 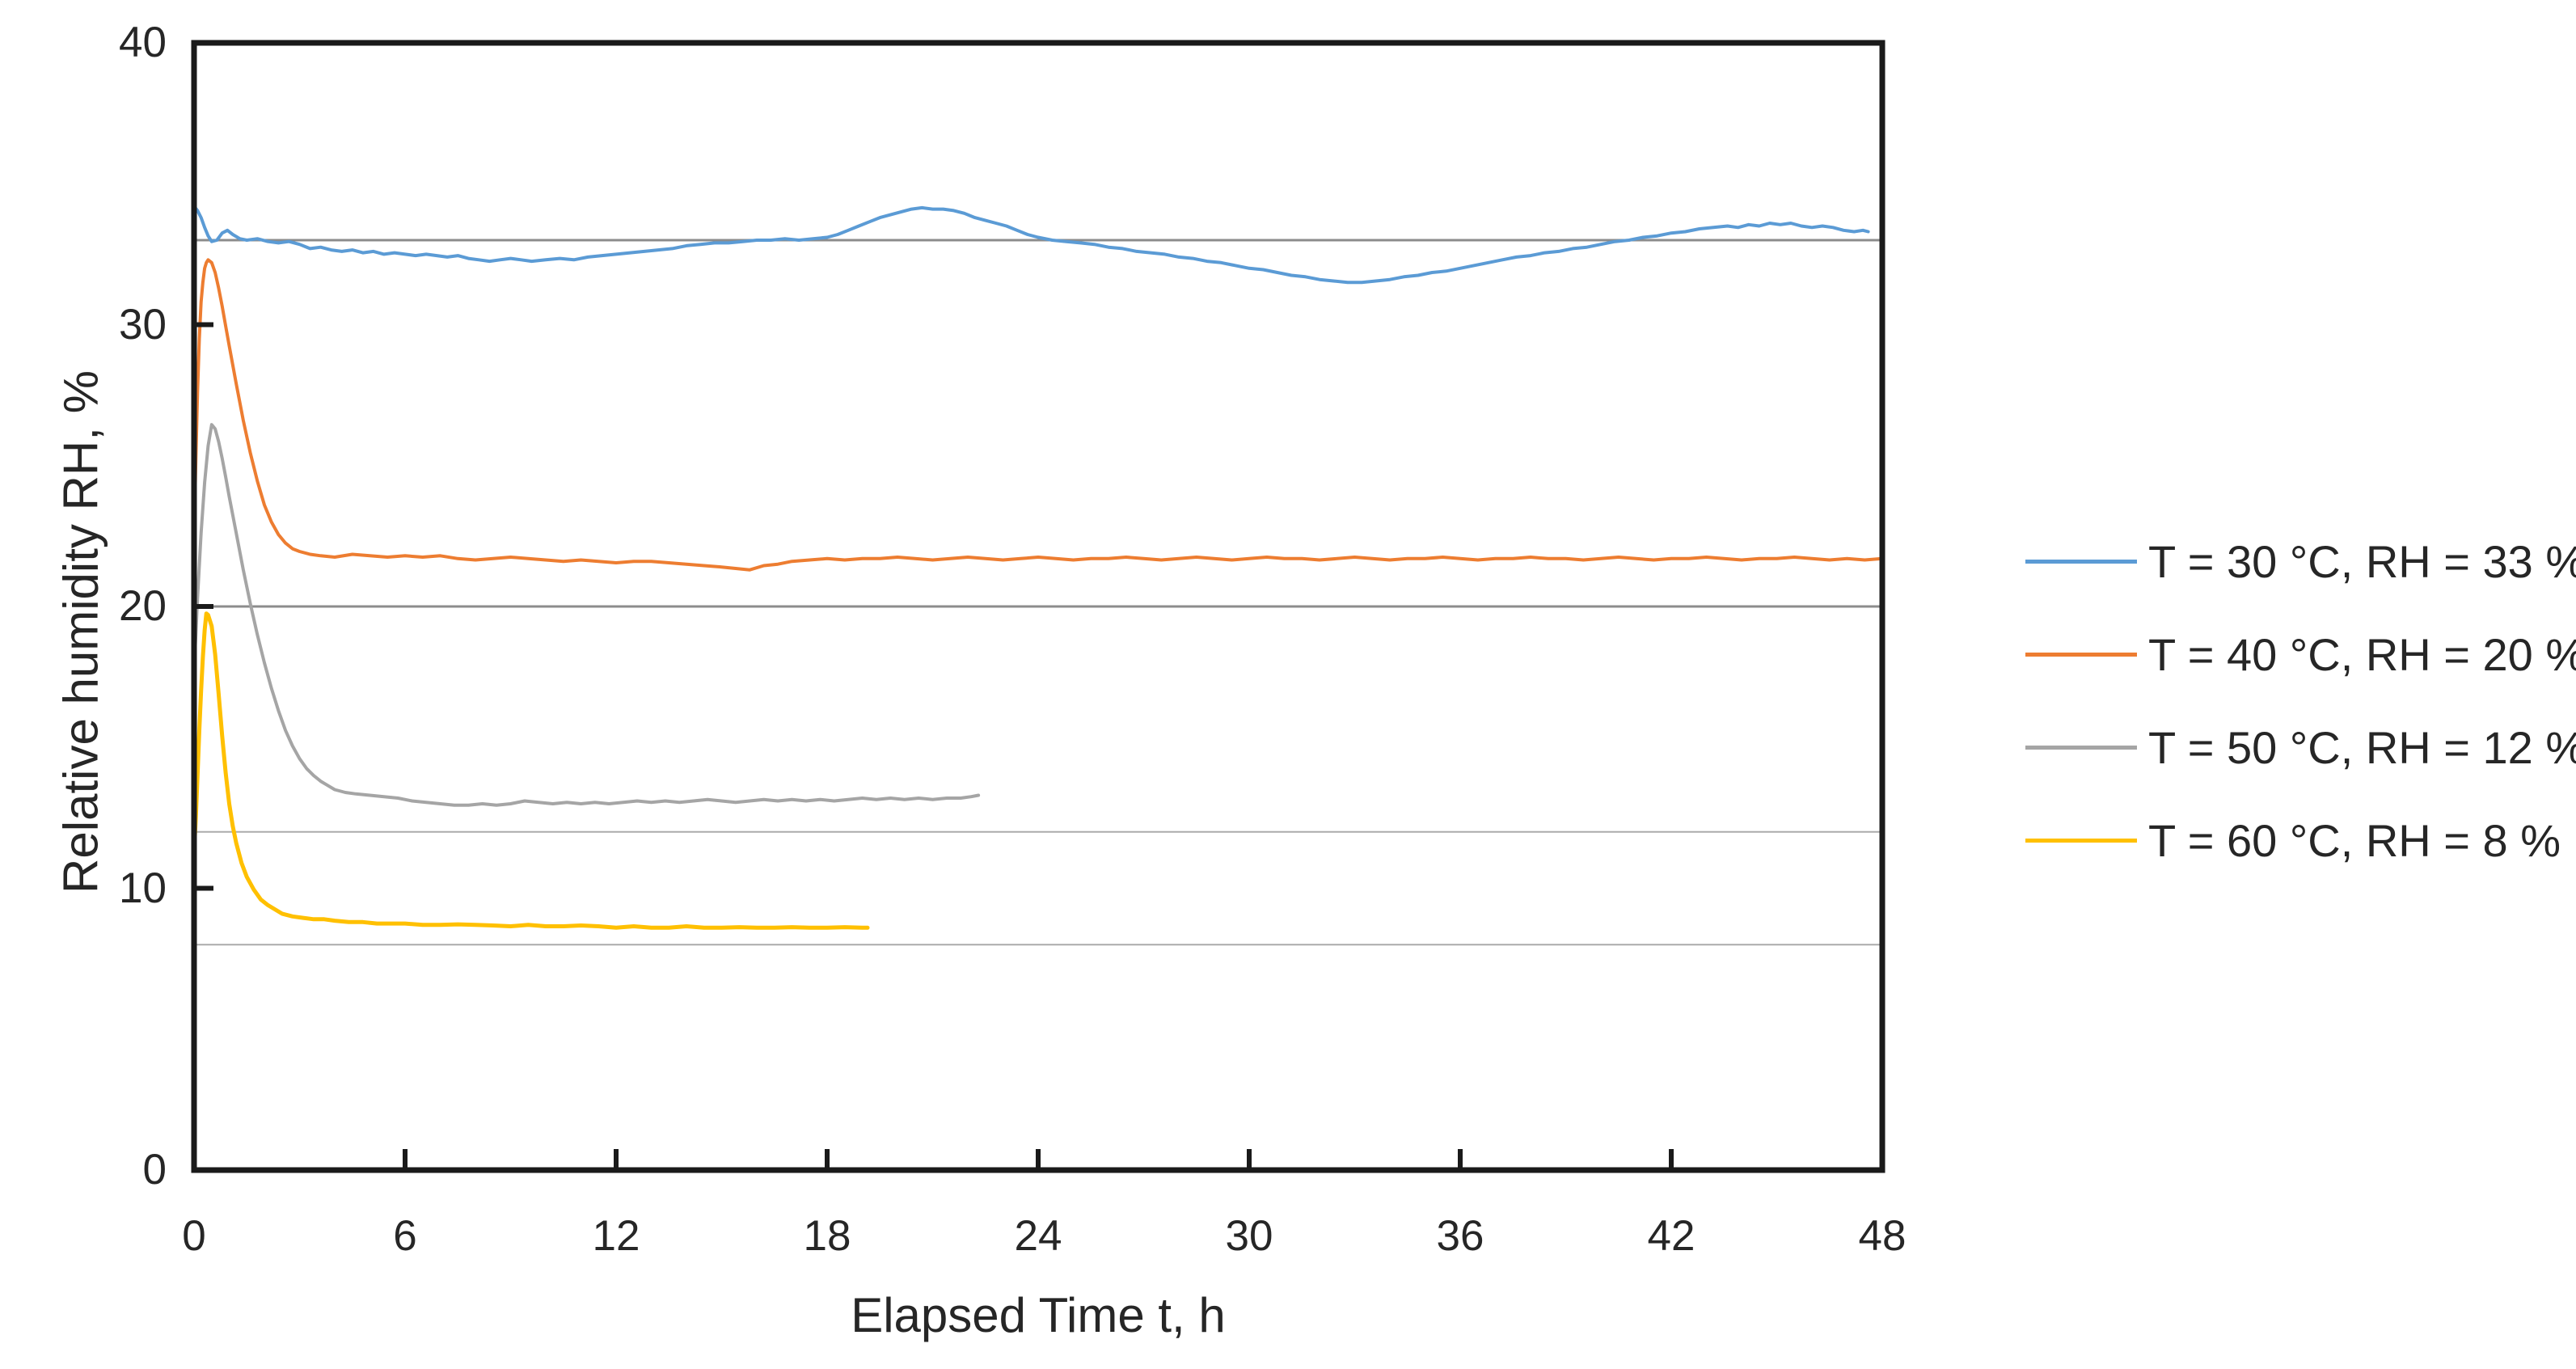 What do you see at coordinates (2362, 654) in the screenshot?
I see `legend-label-t40: T = 40 °C, RH = 20 %` at bounding box center [2362, 654].